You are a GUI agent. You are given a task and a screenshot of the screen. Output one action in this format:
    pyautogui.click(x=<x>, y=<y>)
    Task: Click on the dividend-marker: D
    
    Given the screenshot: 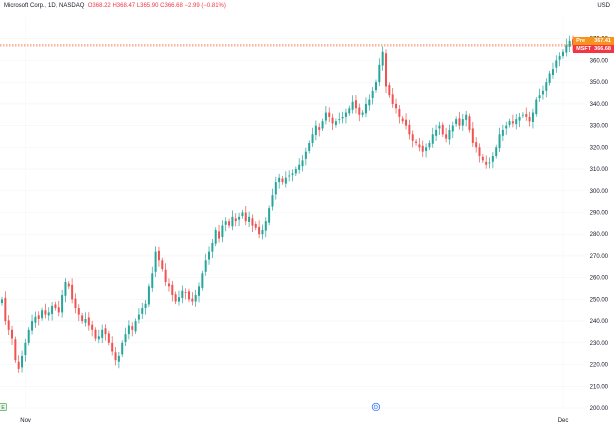 What is the action you would take?
    pyautogui.click(x=376, y=407)
    